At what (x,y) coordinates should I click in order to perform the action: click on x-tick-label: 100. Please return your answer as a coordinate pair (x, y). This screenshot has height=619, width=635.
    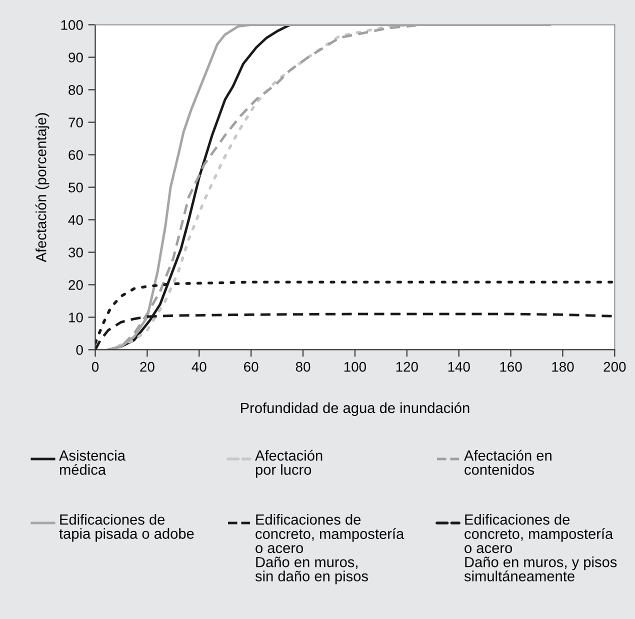
    Looking at the image, I should click on (355, 367).